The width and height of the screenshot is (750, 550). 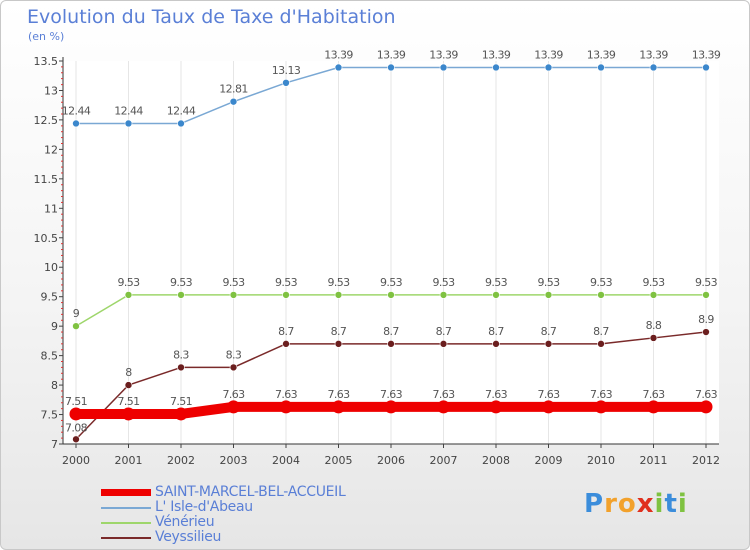 I want to click on y-tick-label: 13, so click(x=51, y=90).